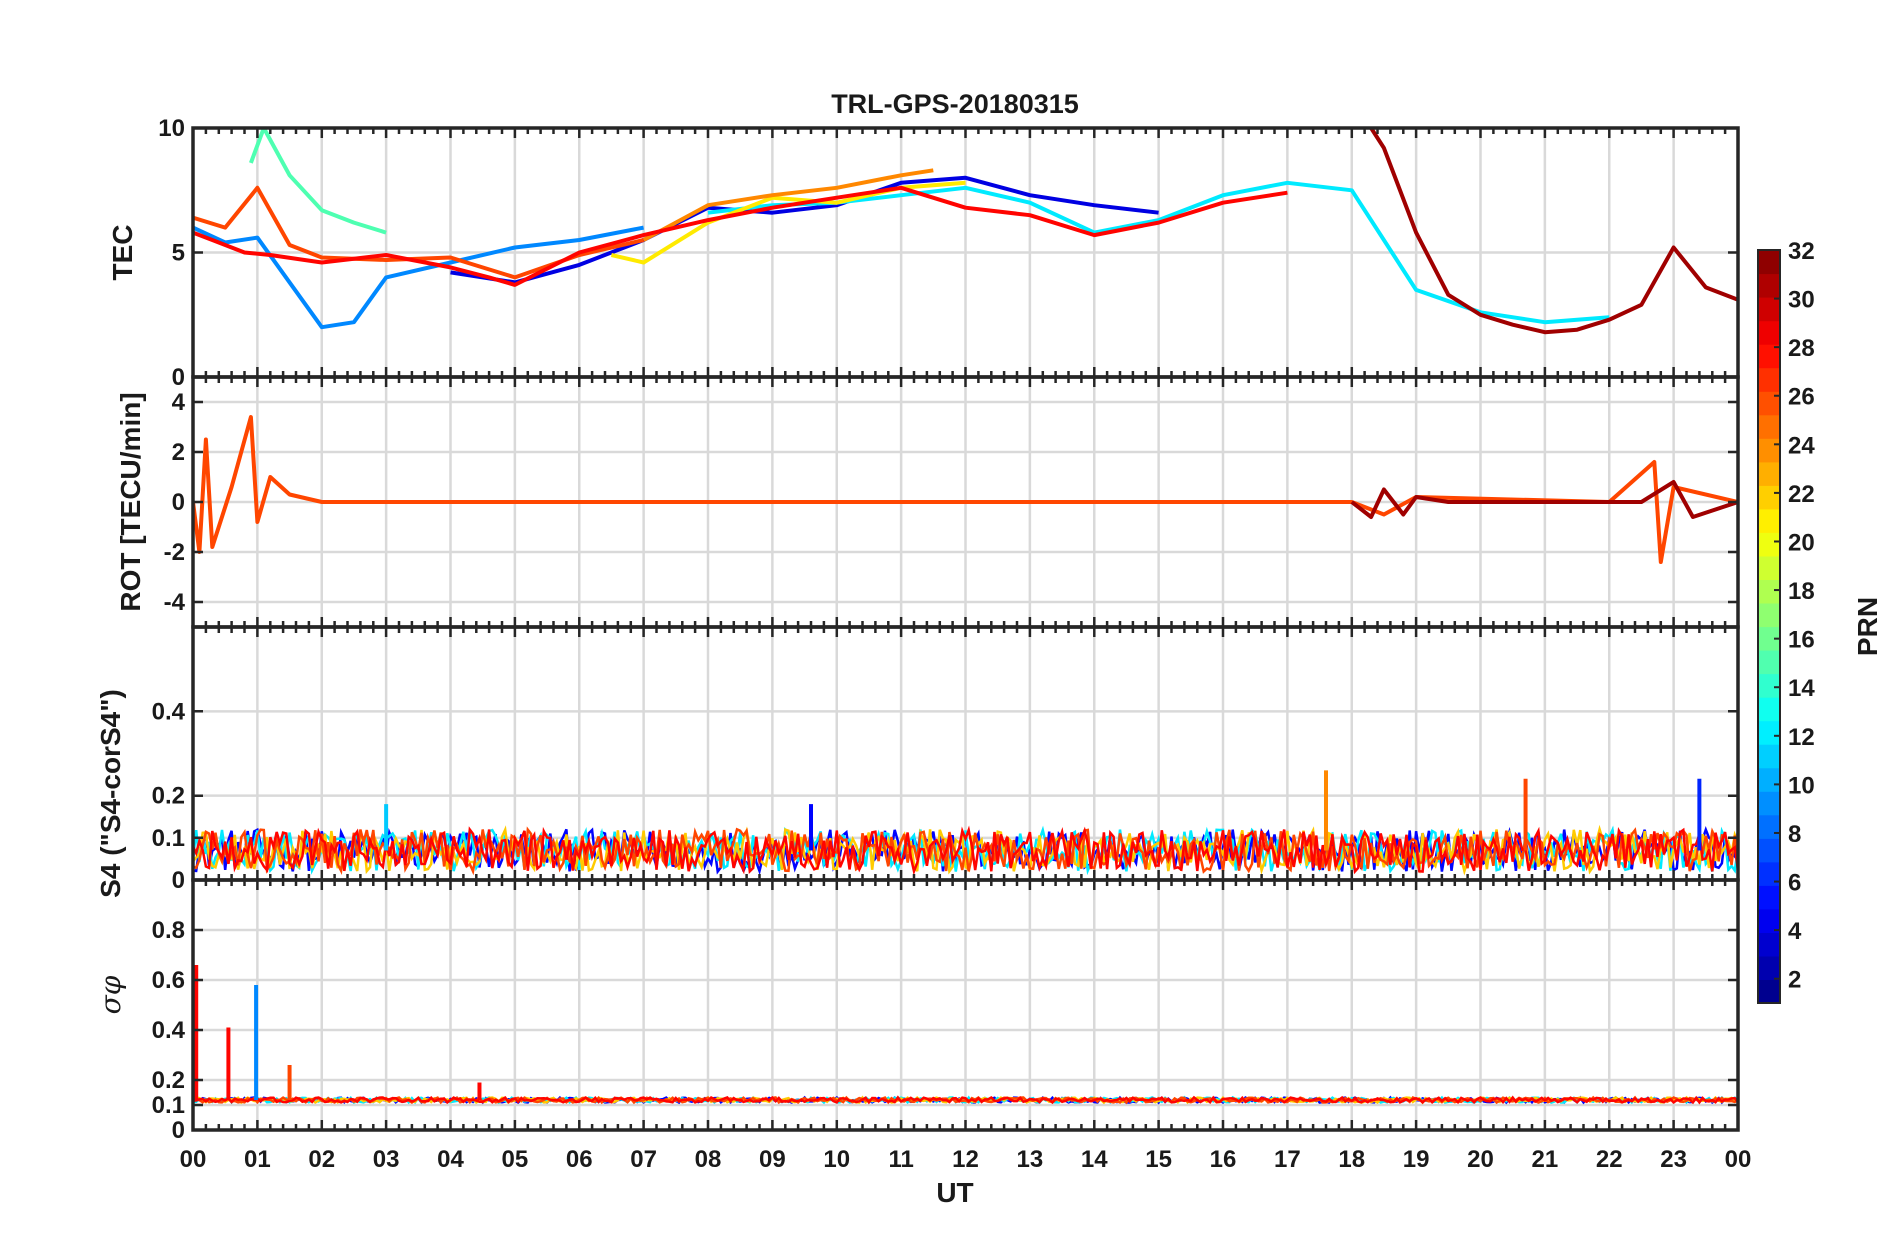 Image resolution: width=1902 pixels, height=1236 pixels. Describe the element at coordinates (1094, 1159) in the screenshot. I see `x-tick-label: 14` at that location.